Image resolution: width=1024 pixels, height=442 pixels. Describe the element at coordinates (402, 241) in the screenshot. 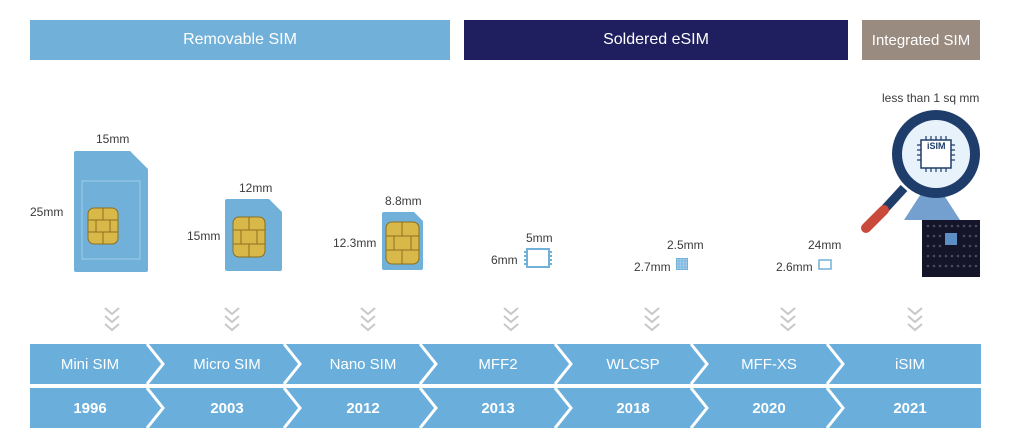

I see `nano-sim-card-icon` at that location.